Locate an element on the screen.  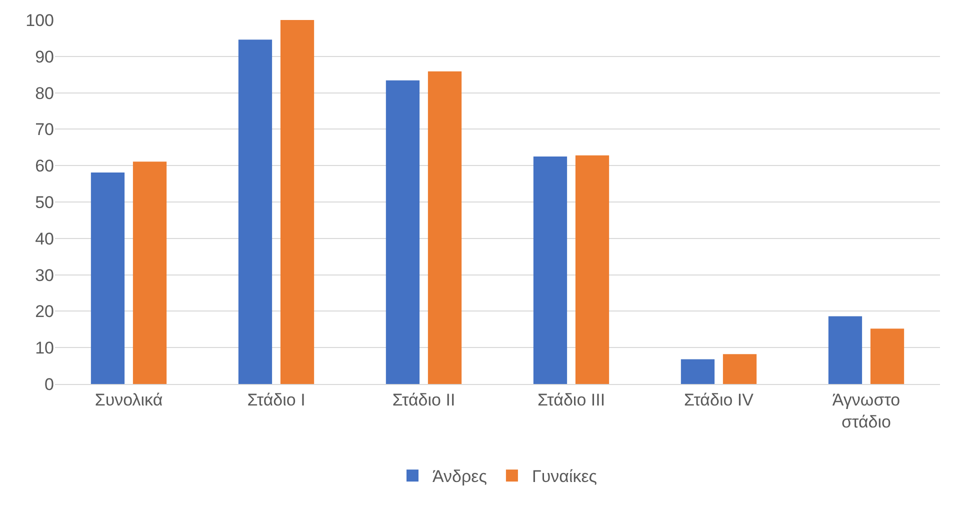
legend-label: Άνδρες is located at coordinates (459, 476).